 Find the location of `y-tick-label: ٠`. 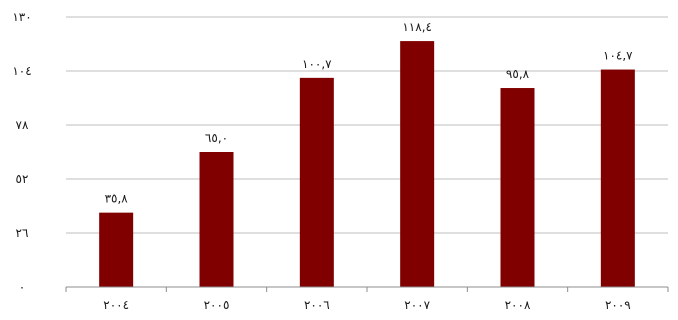

y-tick-label: ٠ is located at coordinates (22, 287).